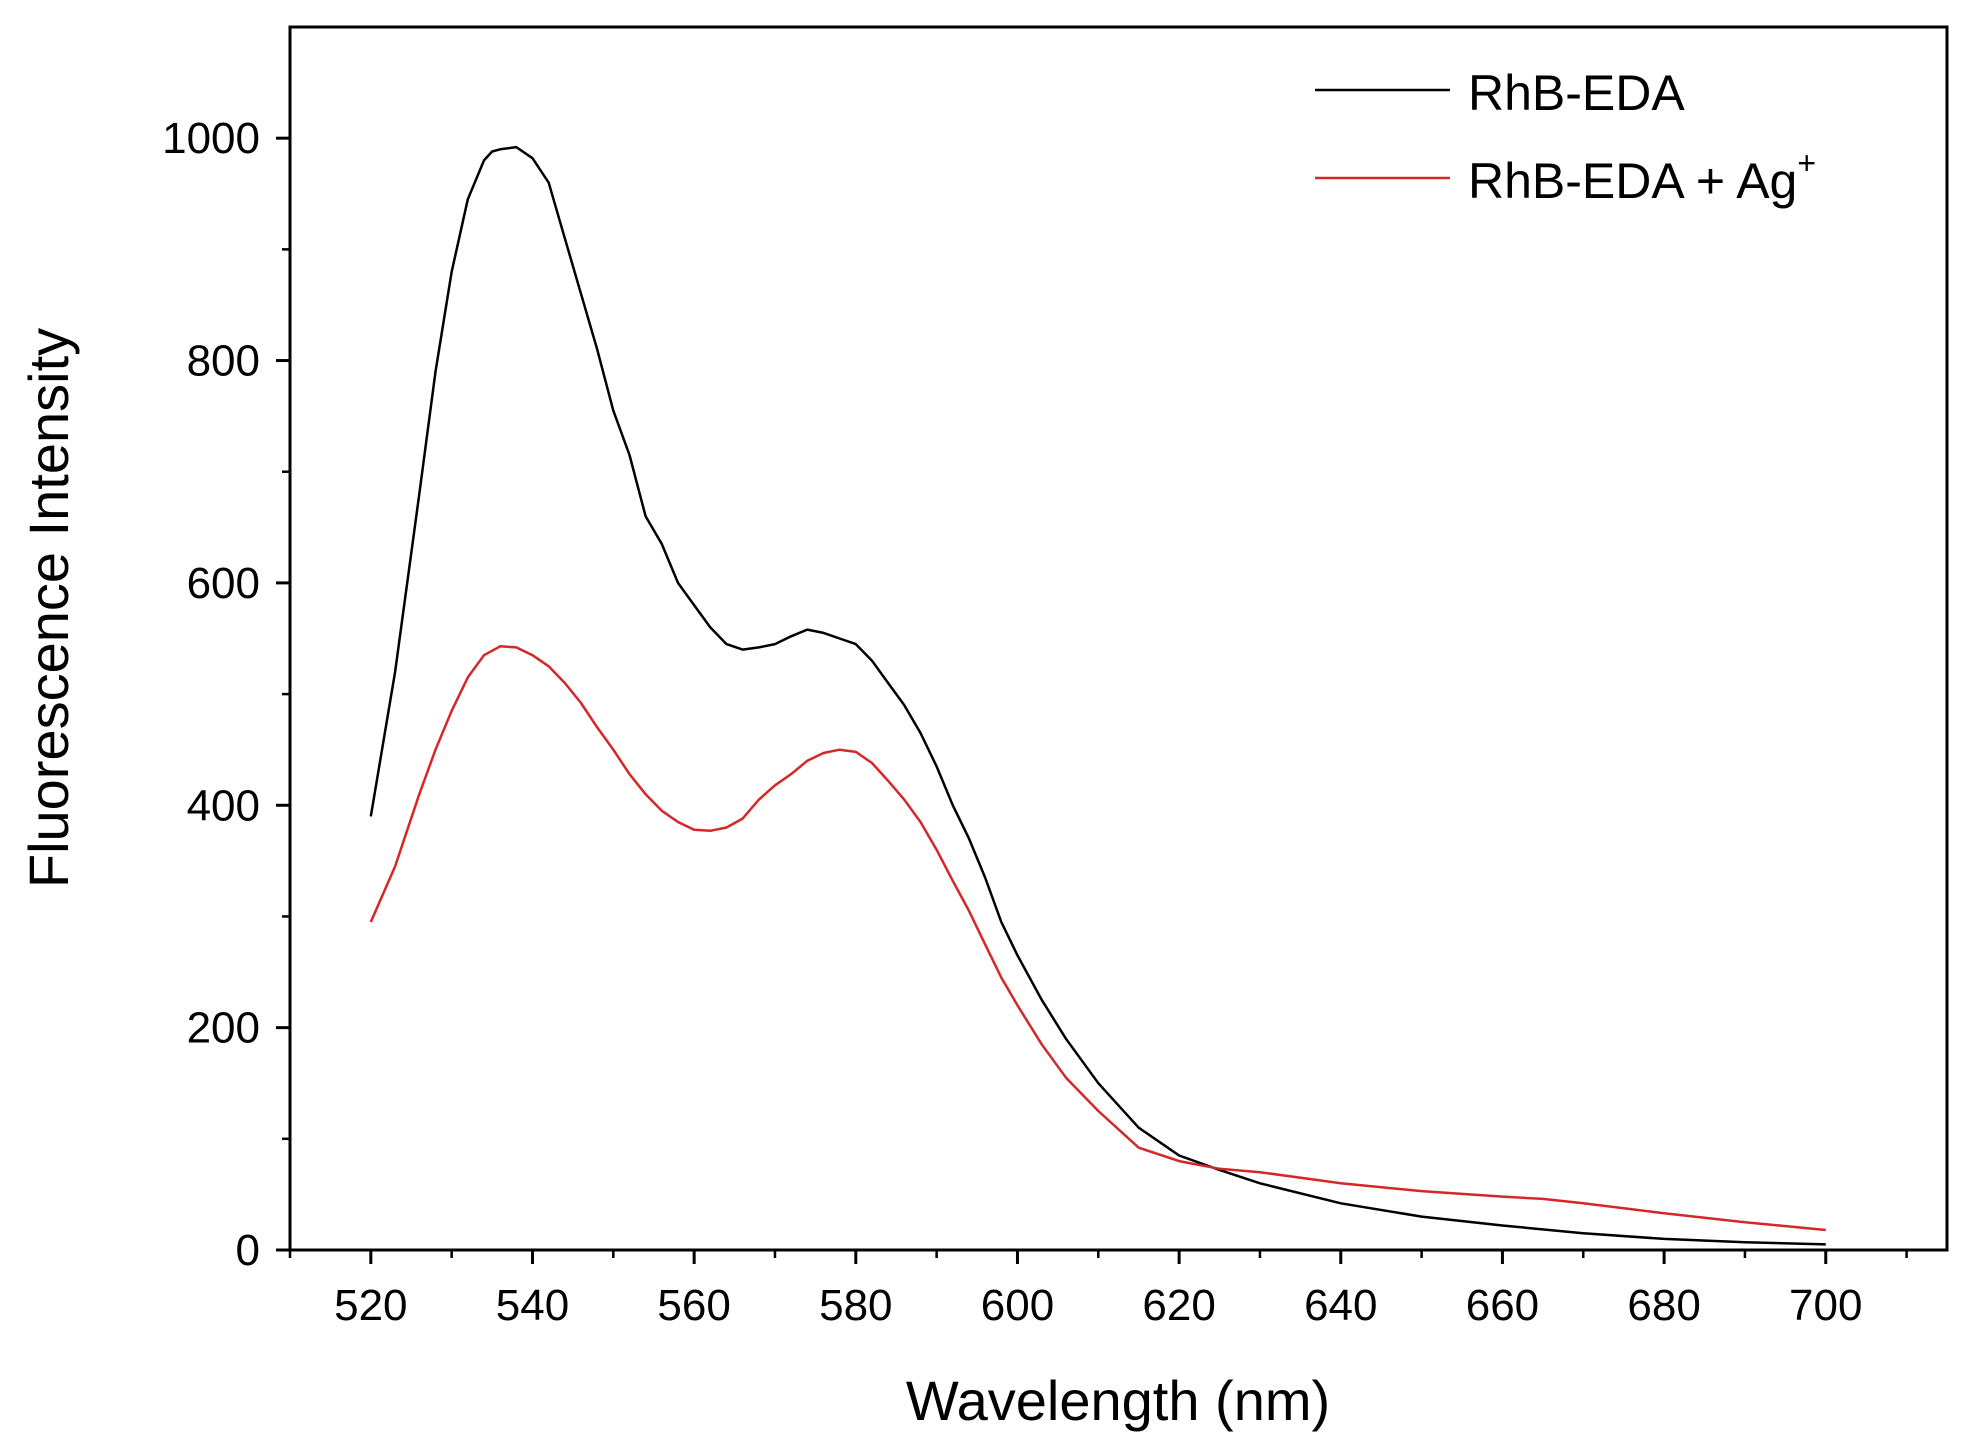 The width and height of the screenshot is (1968, 1452). Describe the element at coordinates (532, 1305) in the screenshot. I see `x-tick-label: 540` at that location.